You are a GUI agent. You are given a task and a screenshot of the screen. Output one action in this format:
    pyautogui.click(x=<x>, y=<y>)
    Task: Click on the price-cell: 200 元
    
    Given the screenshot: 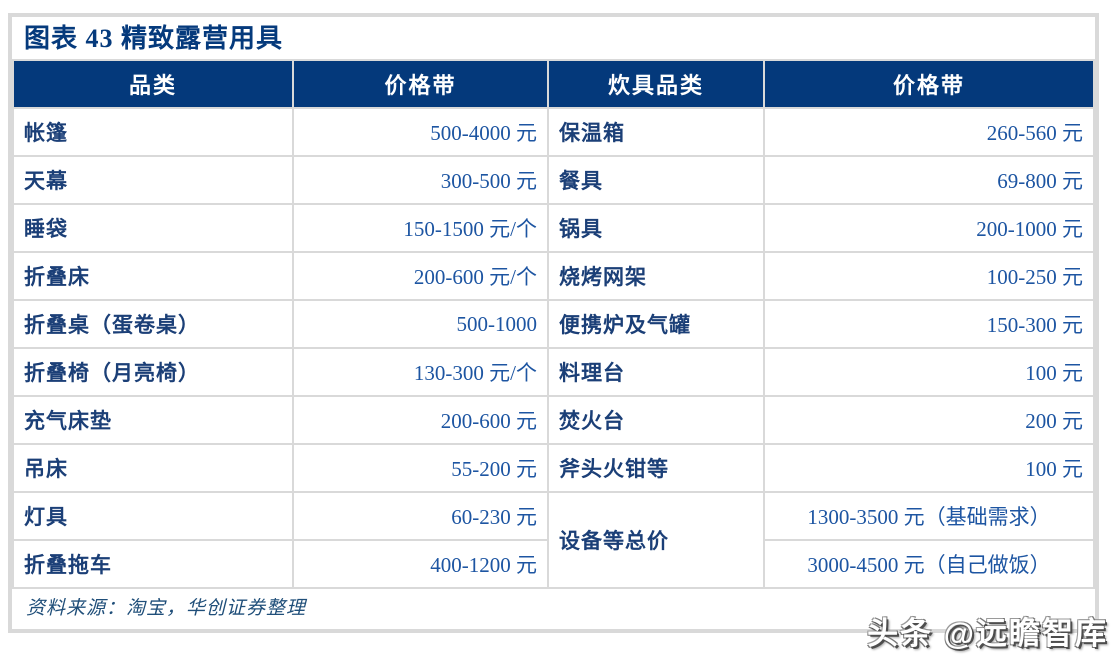 What is the action you would take?
    pyautogui.click(x=929, y=420)
    